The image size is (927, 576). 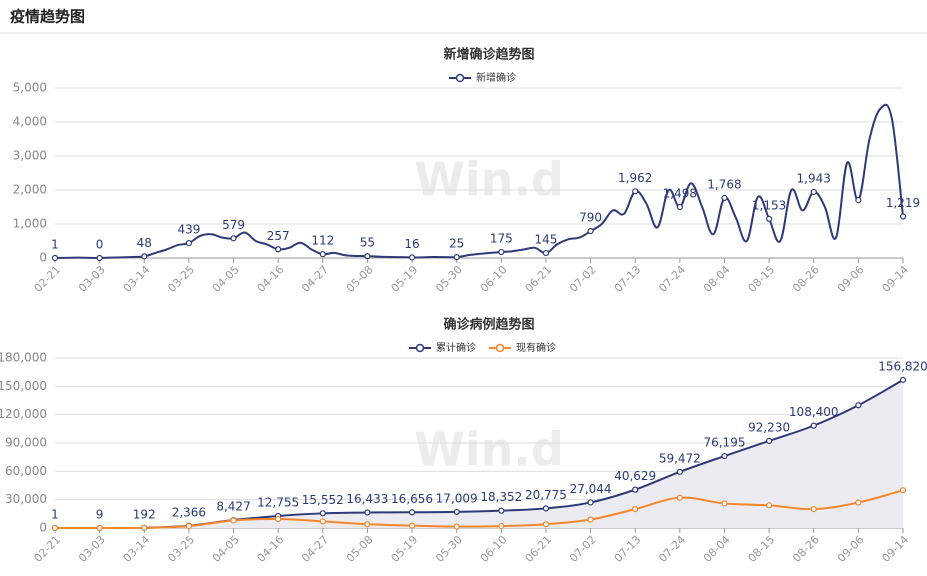 What do you see at coordinates (47, 17) in the screenshot?
I see `page-title: 疫情趋势图` at bounding box center [47, 17].